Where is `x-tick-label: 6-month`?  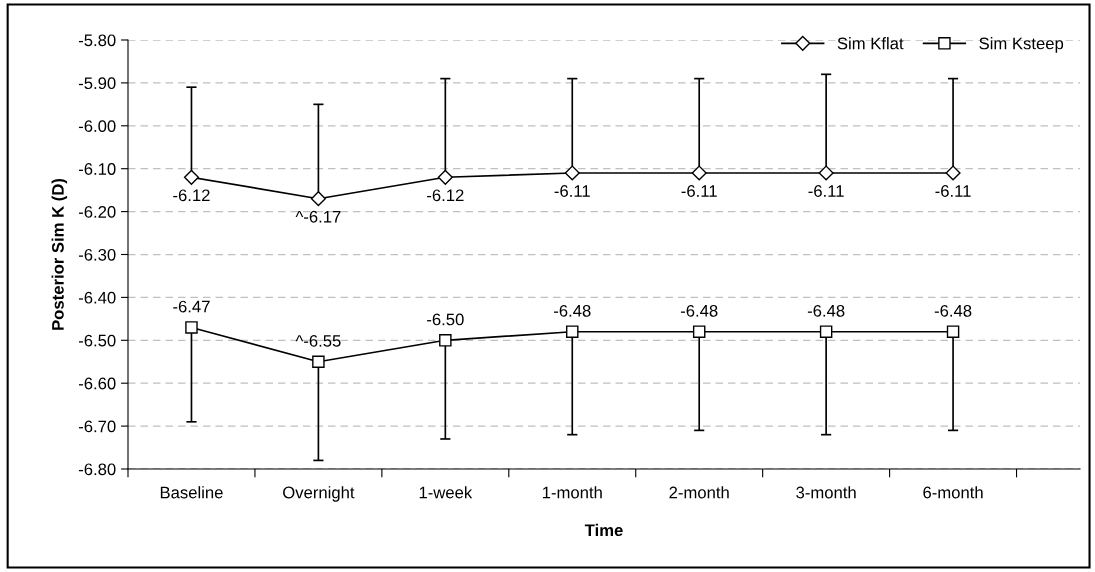
x-tick-label: 6-month is located at coordinates (953, 492).